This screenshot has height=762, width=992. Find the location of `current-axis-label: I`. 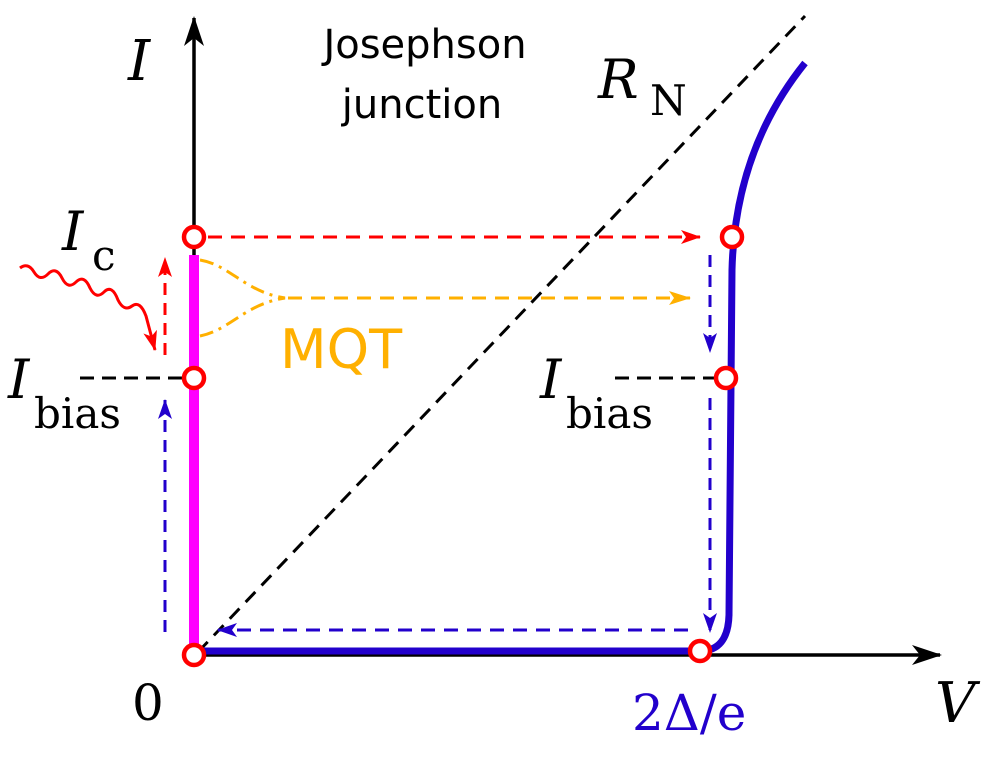

current-axis-label: I is located at coordinates (139, 61).